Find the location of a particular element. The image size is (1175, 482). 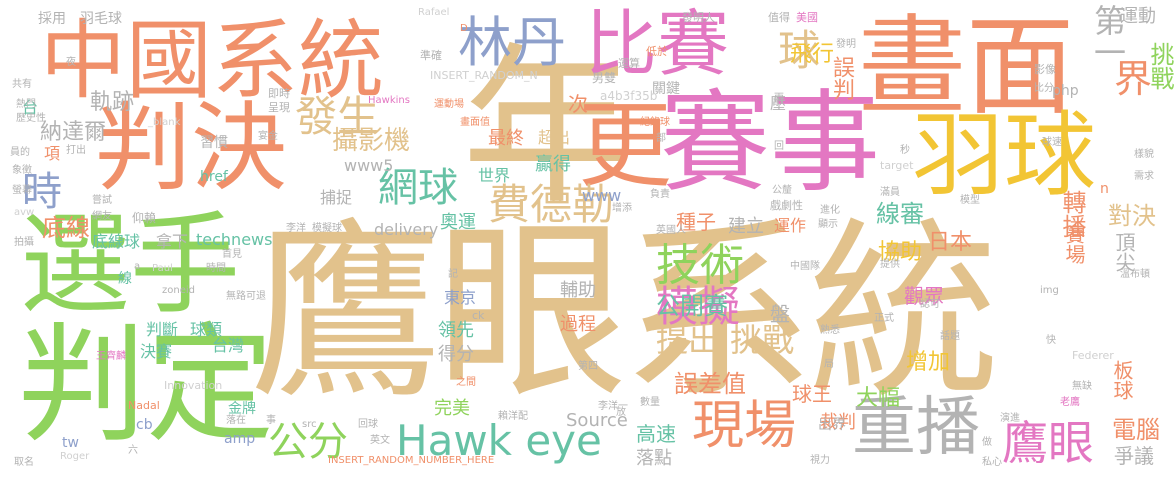

word: 公釐 is located at coordinates (782, 190).